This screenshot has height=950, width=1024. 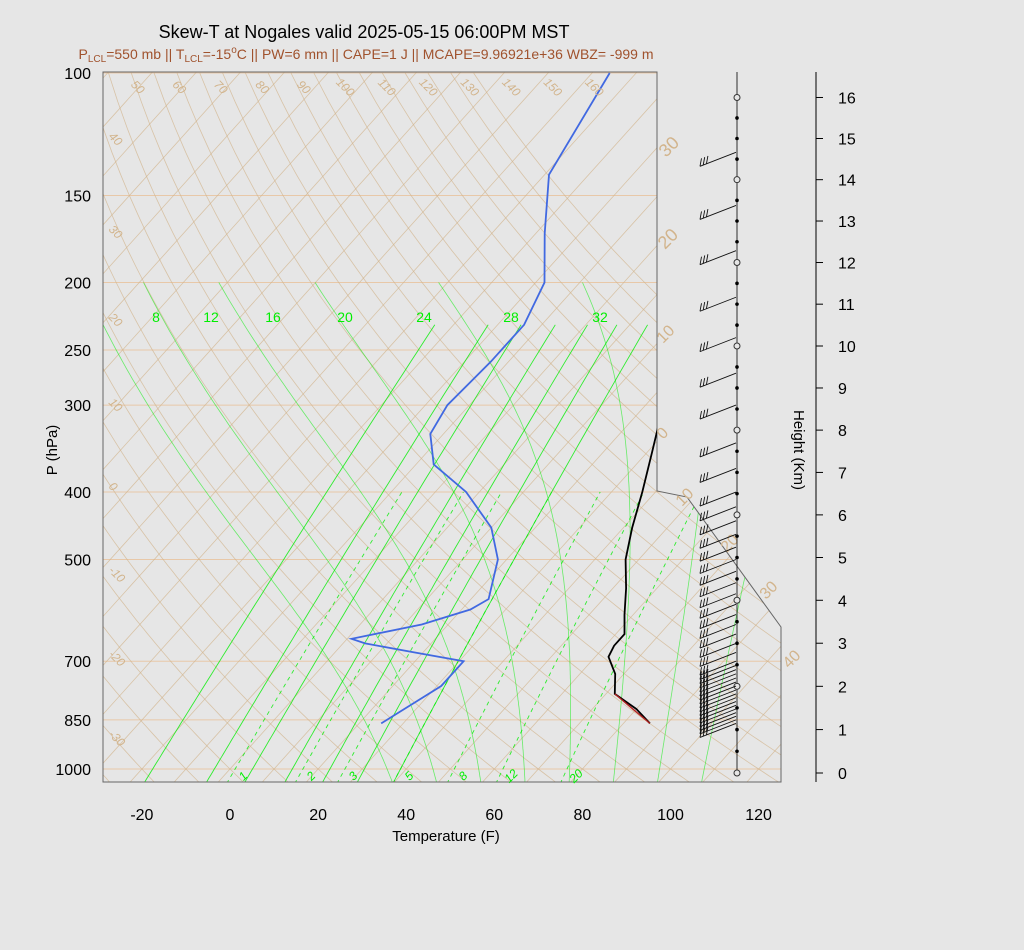 I want to click on wind-barbs, so click(x=720, y=424).